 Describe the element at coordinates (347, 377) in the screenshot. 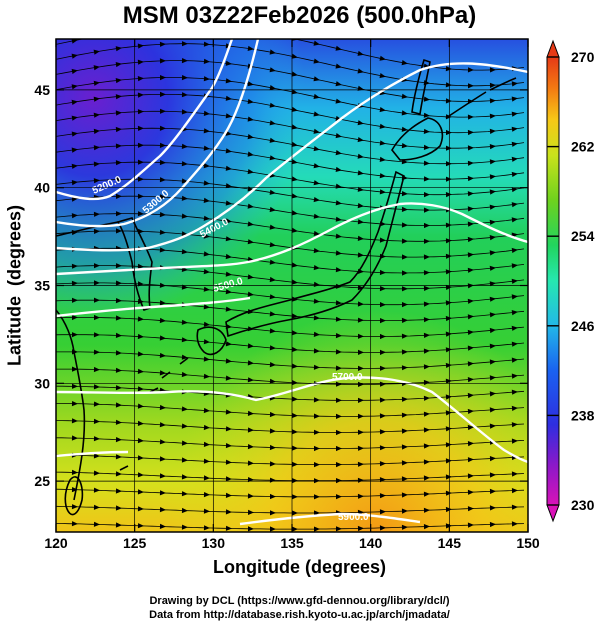

I see `contour-label-5700: 5700.0` at that location.